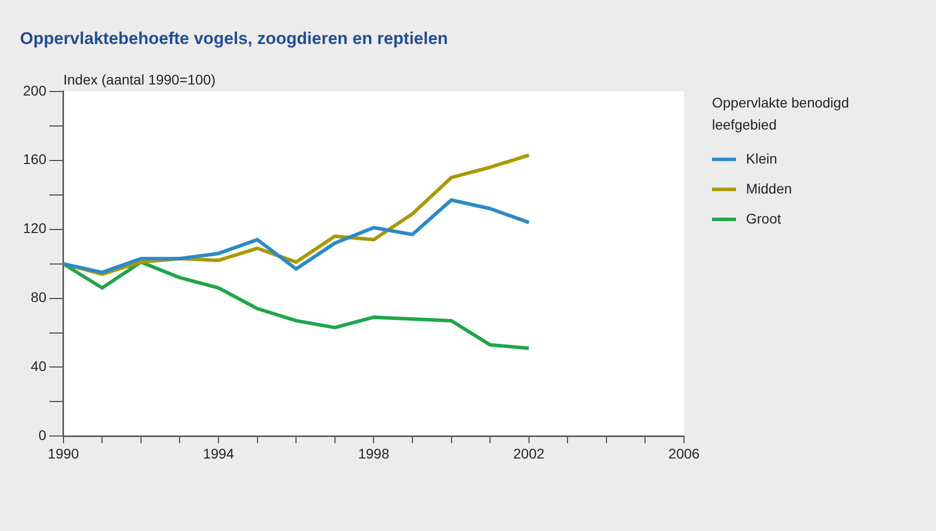  Describe the element at coordinates (529, 453) in the screenshot. I see `x-tick-label: 2002` at that location.